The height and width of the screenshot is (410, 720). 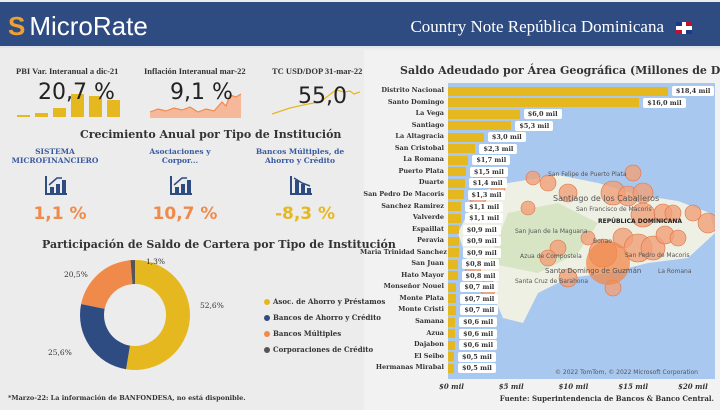 I want to click on x-tick-label: $0 mil, so click(x=451, y=386).